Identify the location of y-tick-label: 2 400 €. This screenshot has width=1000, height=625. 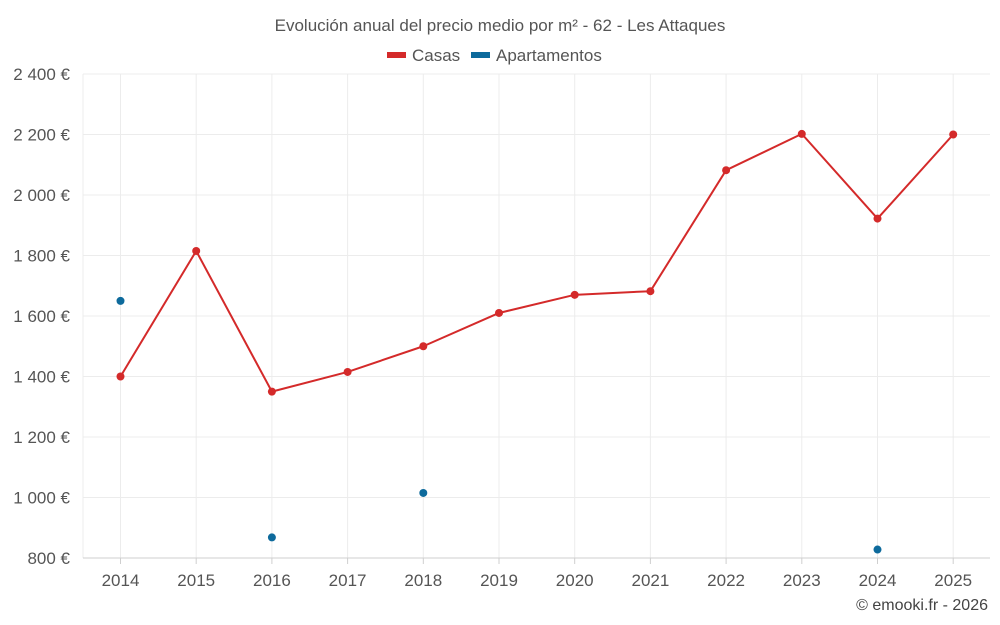
(41, 74).